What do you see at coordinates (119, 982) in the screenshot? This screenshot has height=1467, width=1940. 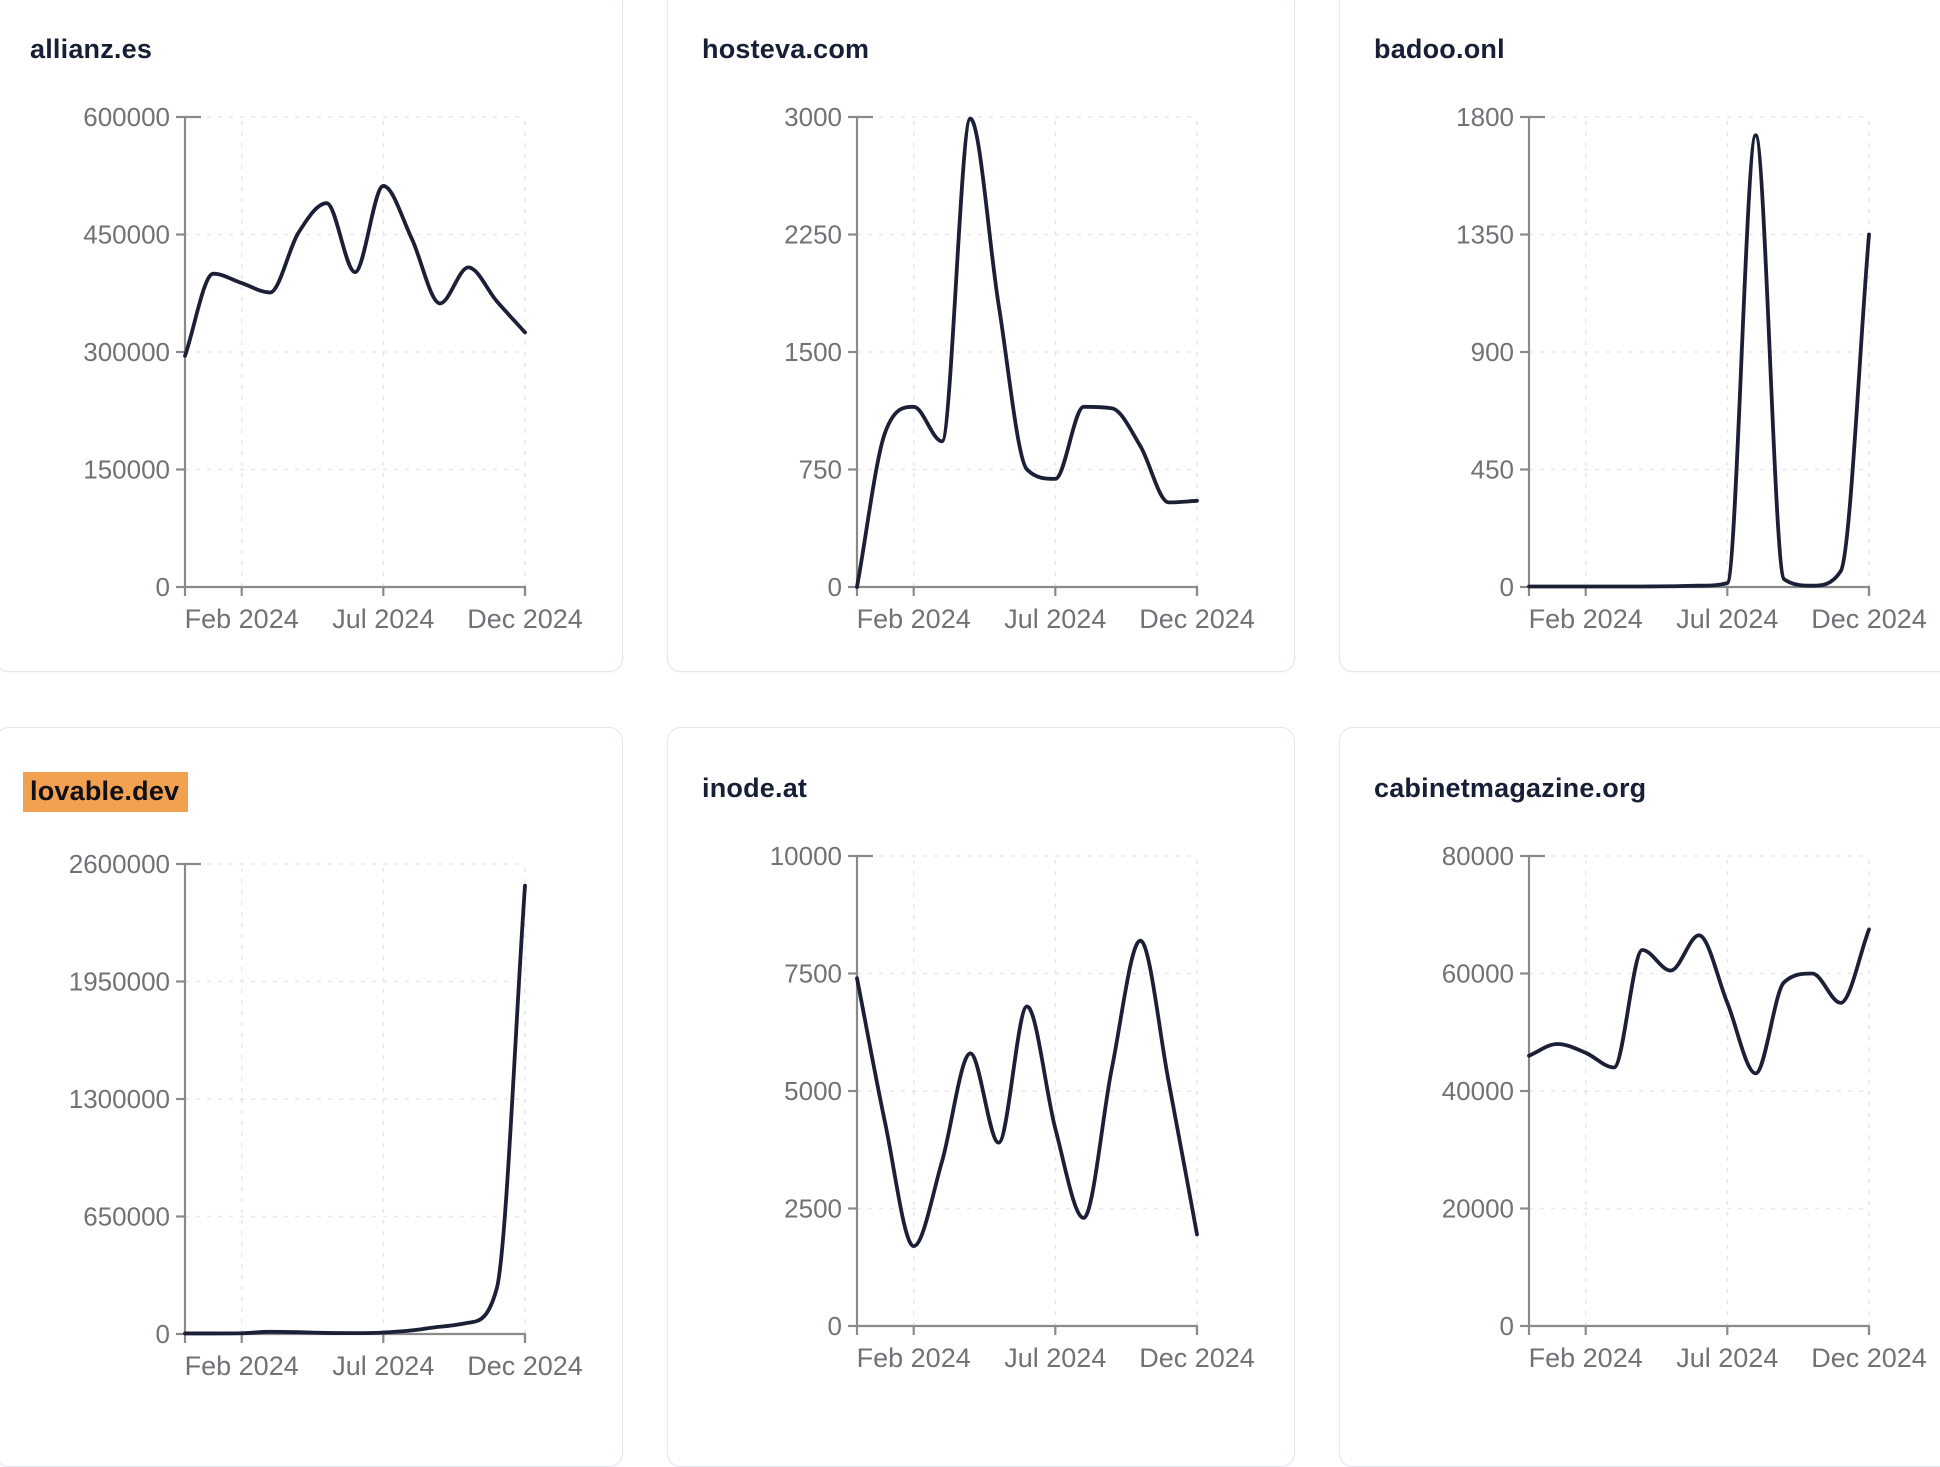 I see `svg-text: 1950000` at bounding box center [119, 982].